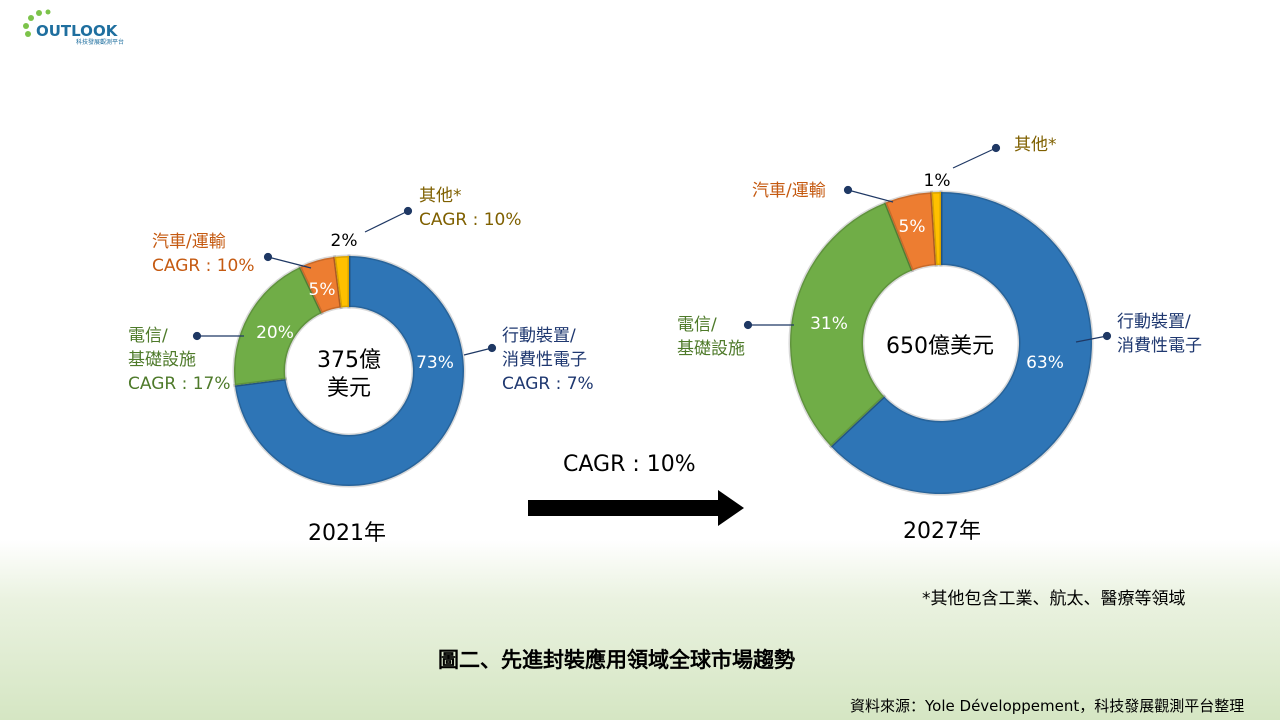  Describe the element at coordinates (616, 660) in the screenshot. I see `figure-title: 圖二、先進封裝應用領域全球市場趨勢` at that location.